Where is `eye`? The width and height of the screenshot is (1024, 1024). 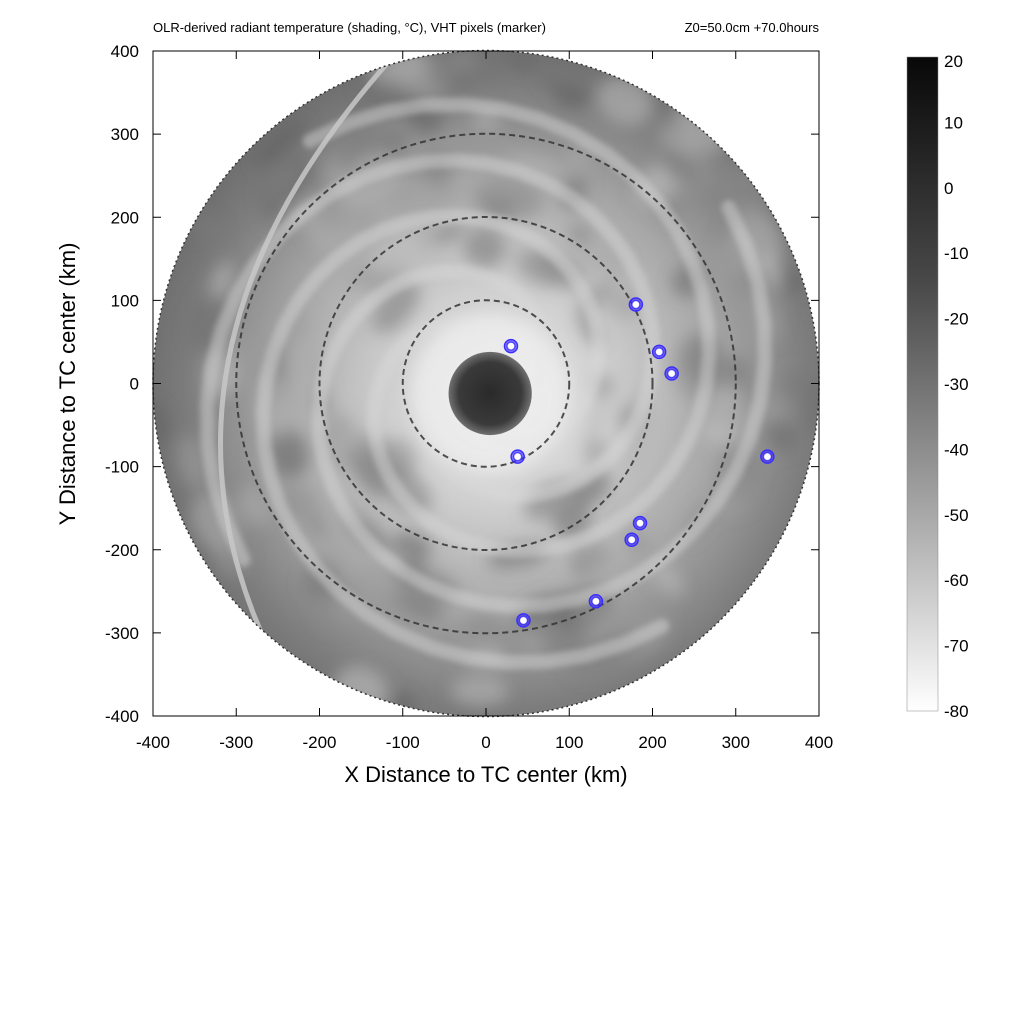 eye is located at coordinates (490, 393).